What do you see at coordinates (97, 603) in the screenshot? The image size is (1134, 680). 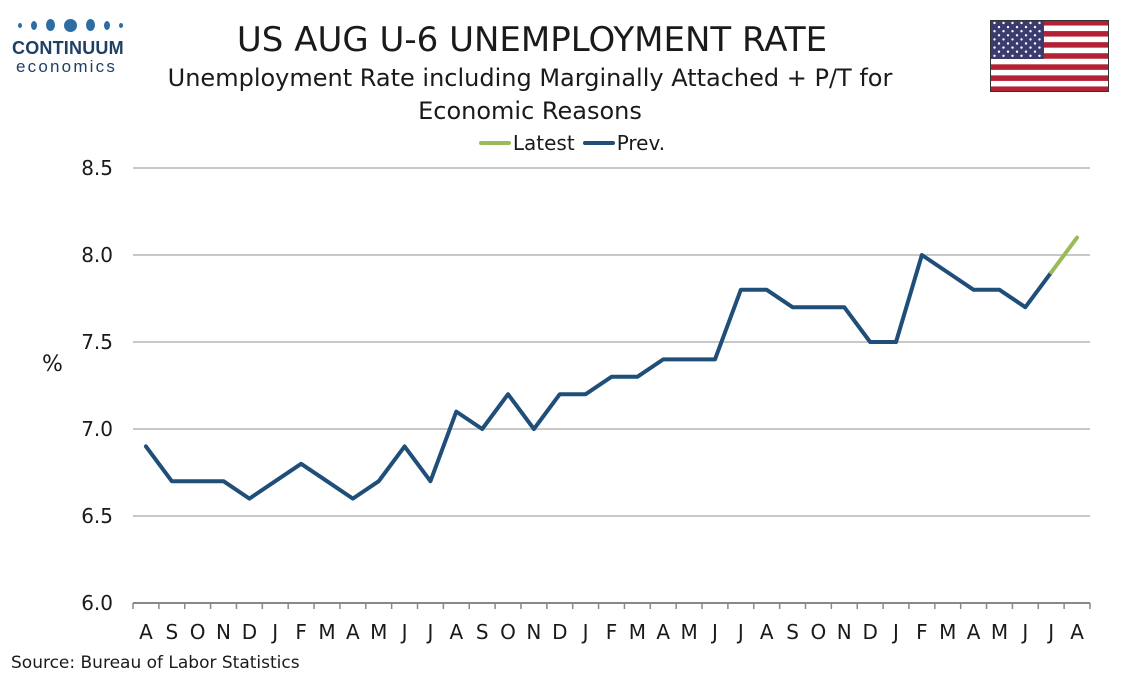 I see `y-tick-label: 6.0` at bounding box center [97, 603].